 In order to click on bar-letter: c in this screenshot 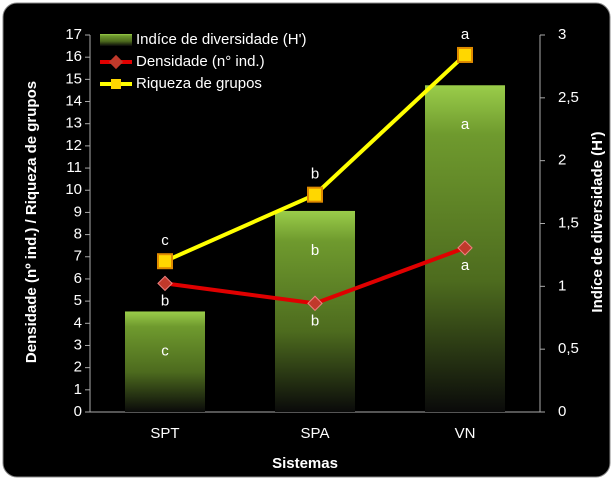, I will do `click(165, 350)`.